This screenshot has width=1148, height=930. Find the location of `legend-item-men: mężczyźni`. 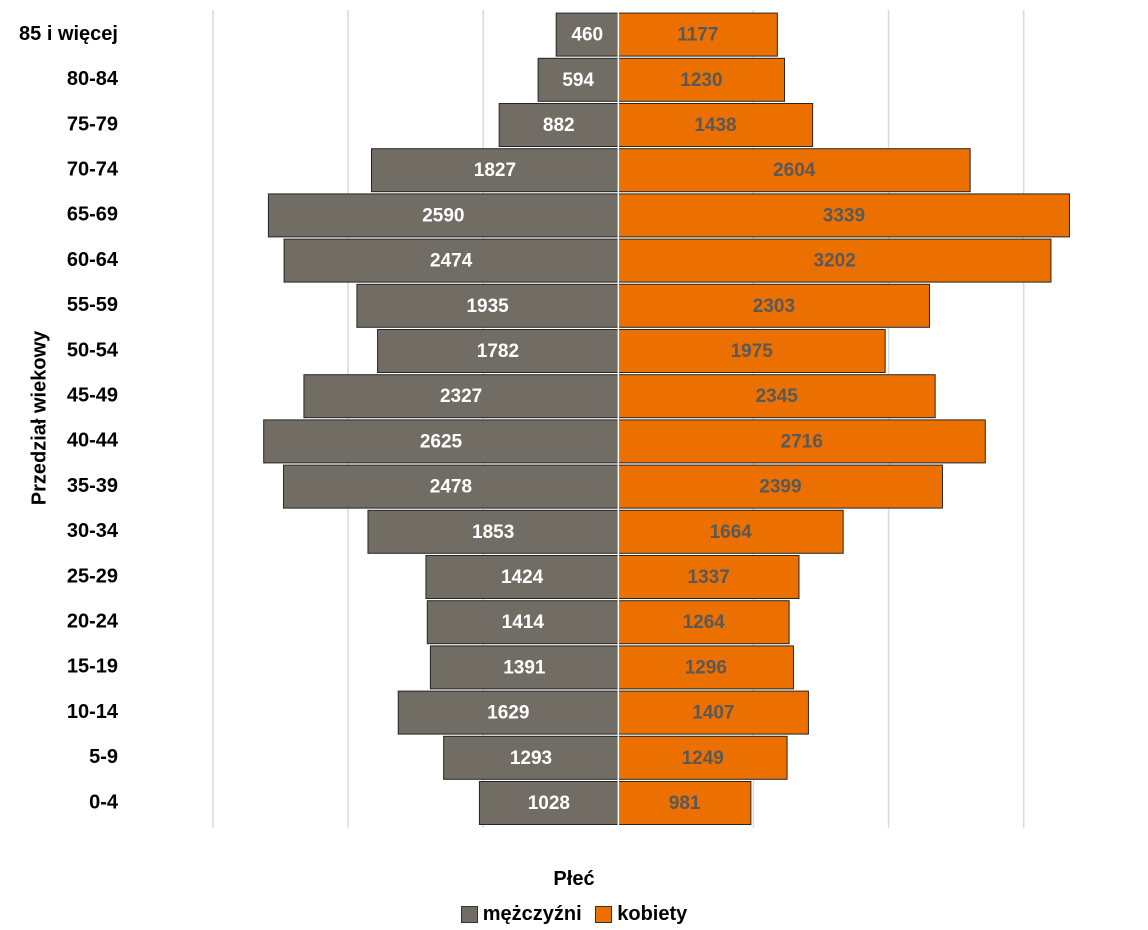

legend-item-men: mężczyźni is located at coordinates (521, 914).